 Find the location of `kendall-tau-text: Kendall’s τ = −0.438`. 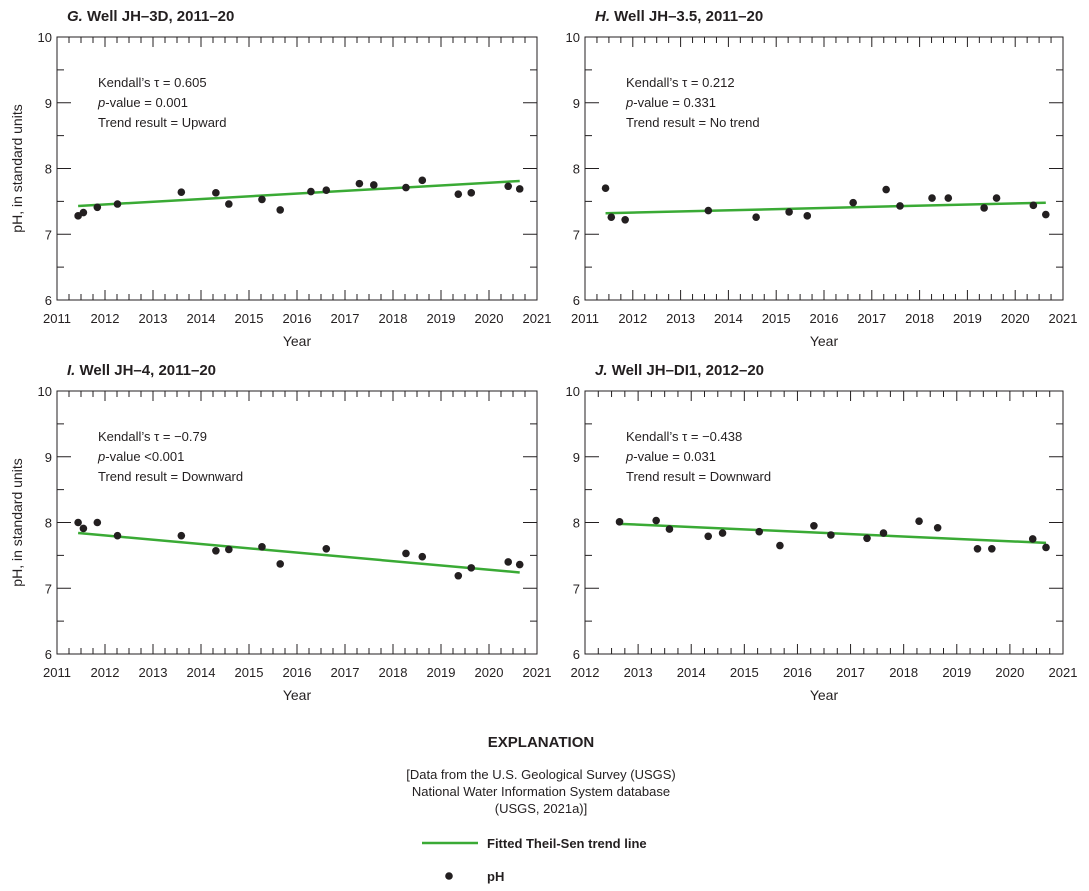

kendall-tau-text: Kendall’s τ = −0.438 is located at coordinates (684, 436).